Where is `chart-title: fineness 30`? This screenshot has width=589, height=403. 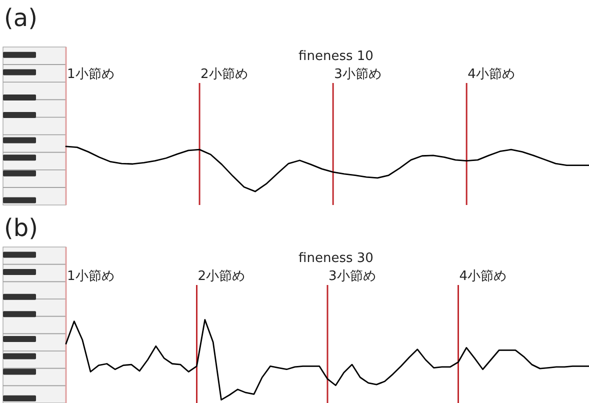
chart-title: fineness 30 is located at coordinates (336, 258).